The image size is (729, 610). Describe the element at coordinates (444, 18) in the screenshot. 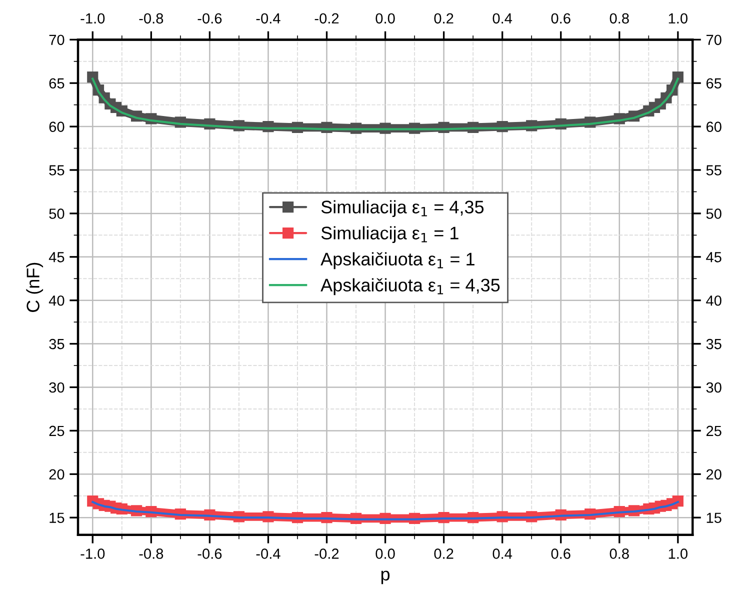

I see `x2-tick-label: 0.2` at that location.